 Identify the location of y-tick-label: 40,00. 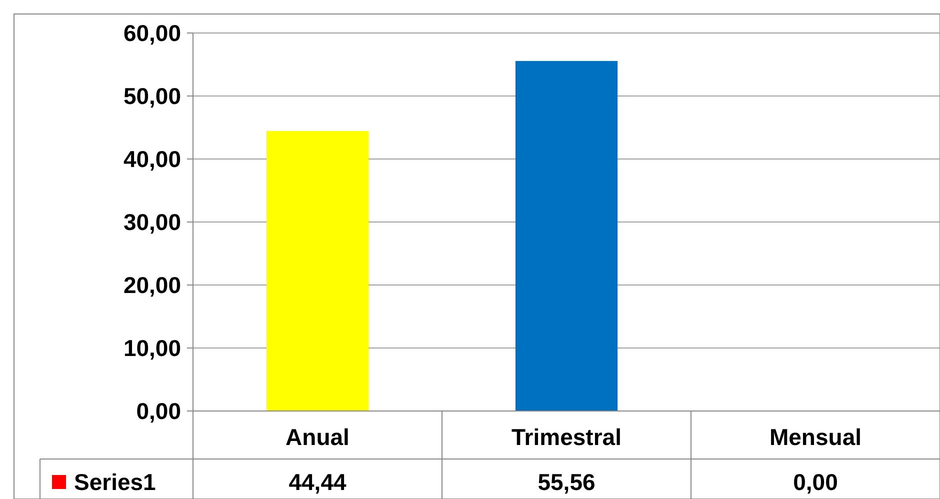
(152, 159).